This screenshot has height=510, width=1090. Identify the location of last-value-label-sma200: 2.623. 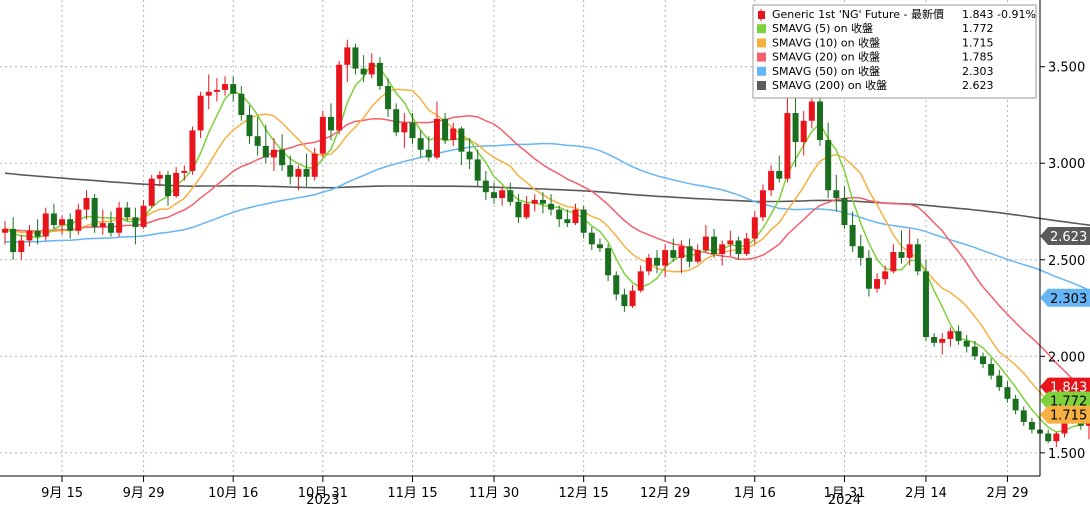
(1065, 236).